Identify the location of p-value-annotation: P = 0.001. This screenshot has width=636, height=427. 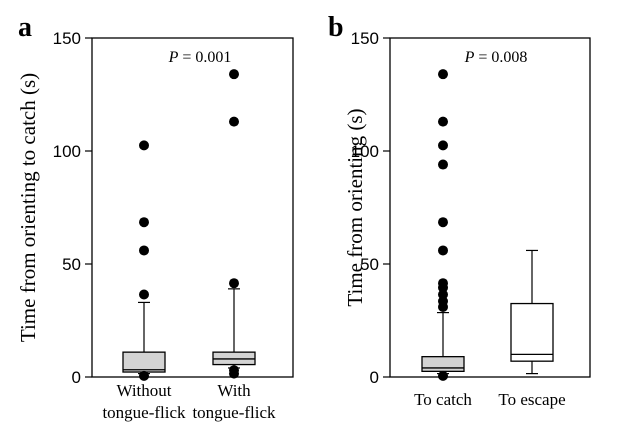
(200, 57).